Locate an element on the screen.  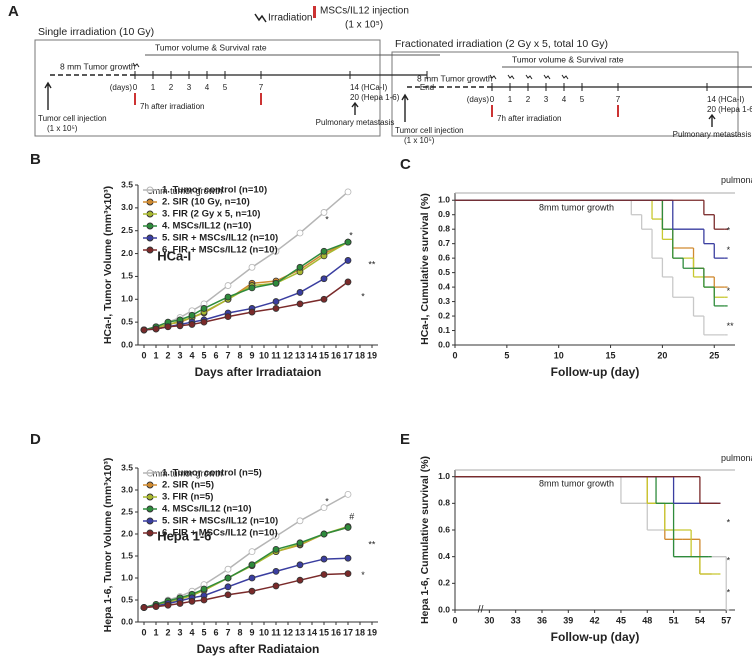
x-tick-label: 7 is located at coordinates (227, 632).